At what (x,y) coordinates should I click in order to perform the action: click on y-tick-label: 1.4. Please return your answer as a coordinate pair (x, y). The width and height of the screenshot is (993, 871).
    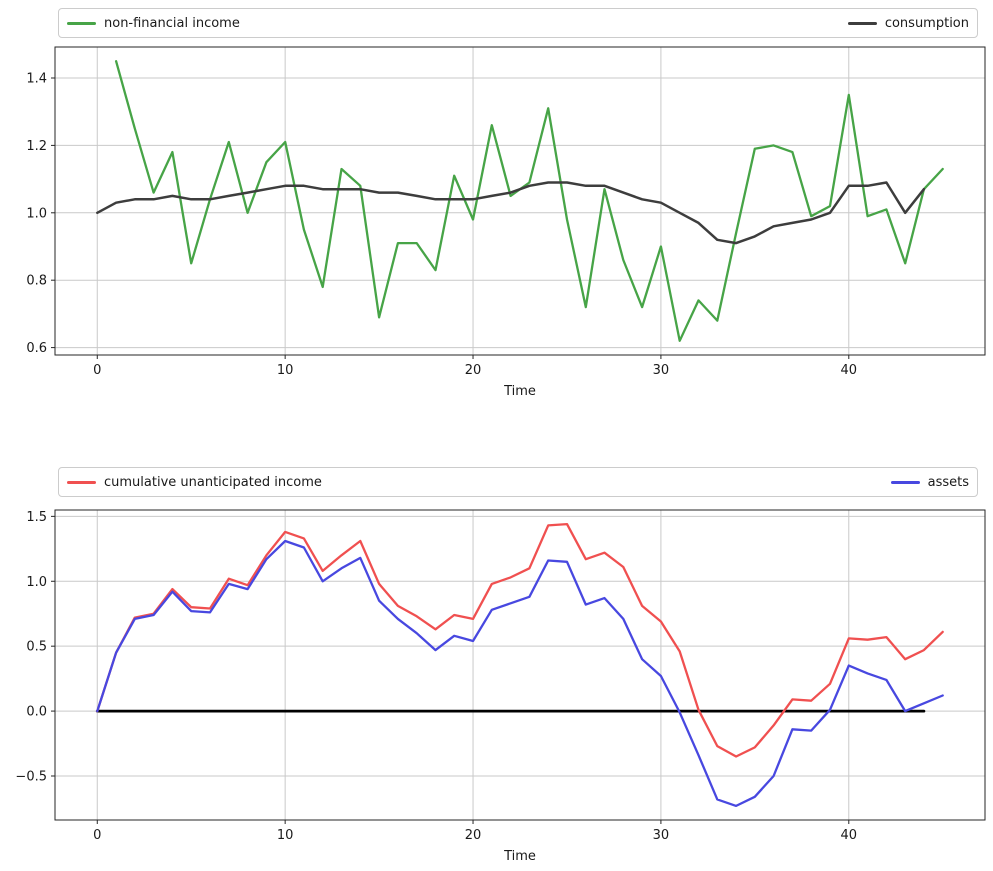
    Looking at the image, I should click on (36, 79).